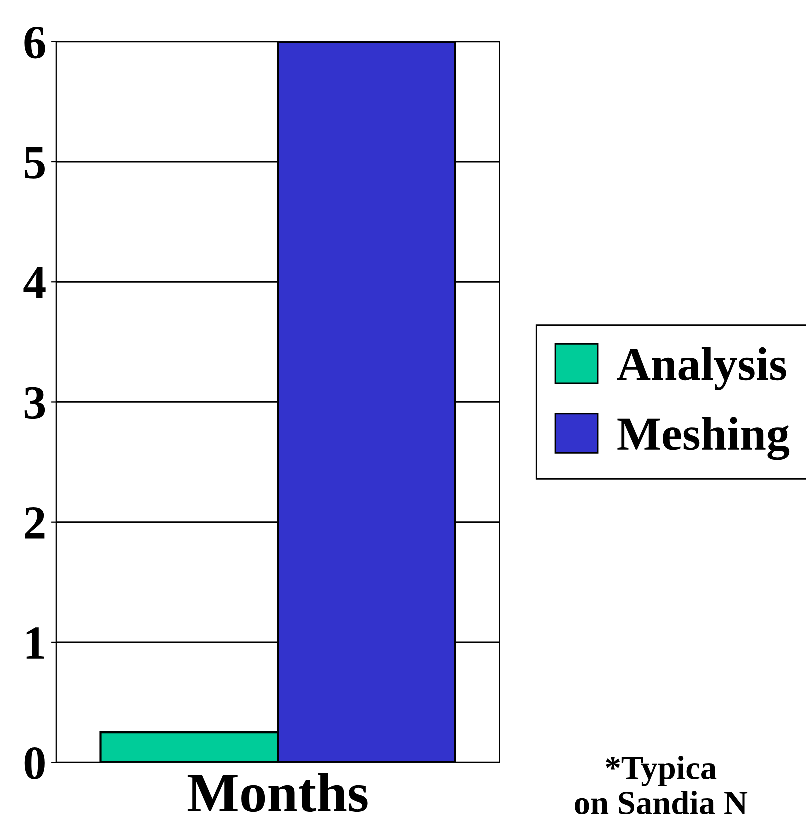 The height and width of the screenshot is (838, 806). I want to click on x-axis-title: Months, so click(278, 792).